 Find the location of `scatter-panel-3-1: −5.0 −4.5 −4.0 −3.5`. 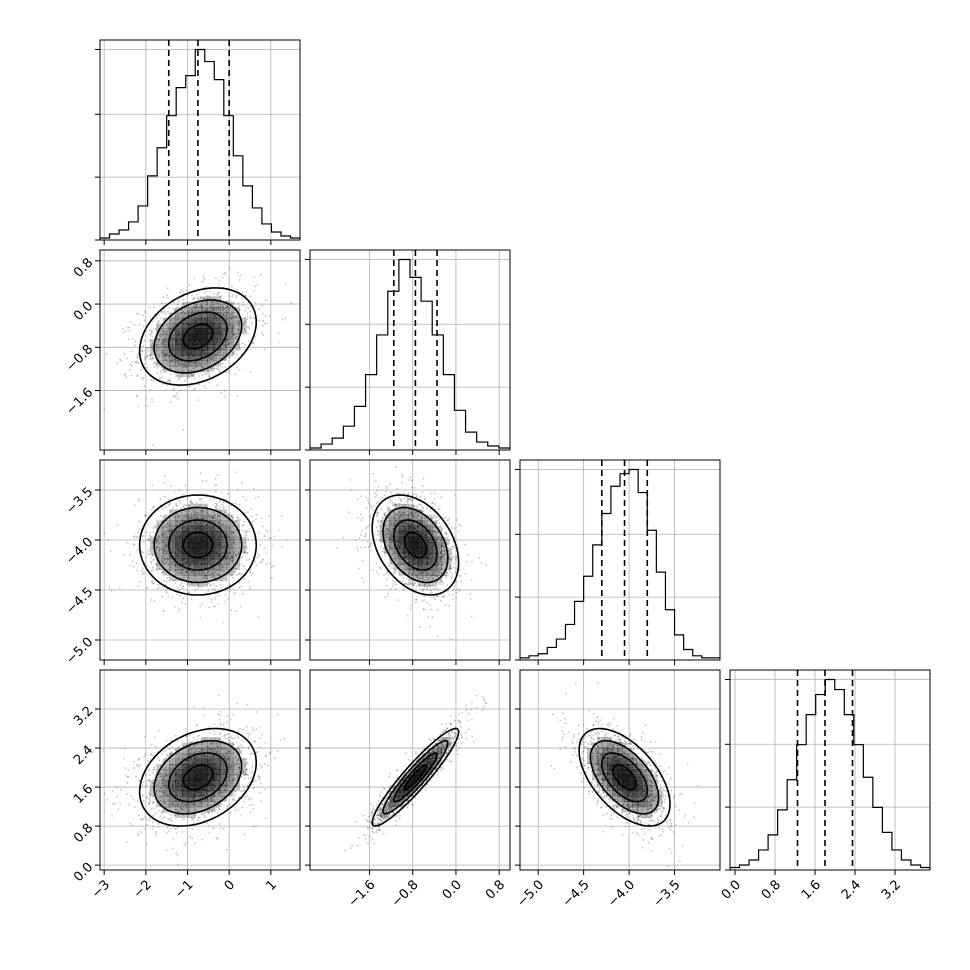

scatter-panel-3-1: −5.0 −4.5 −4.0 −3.5 is located at coordinates (182, 563).